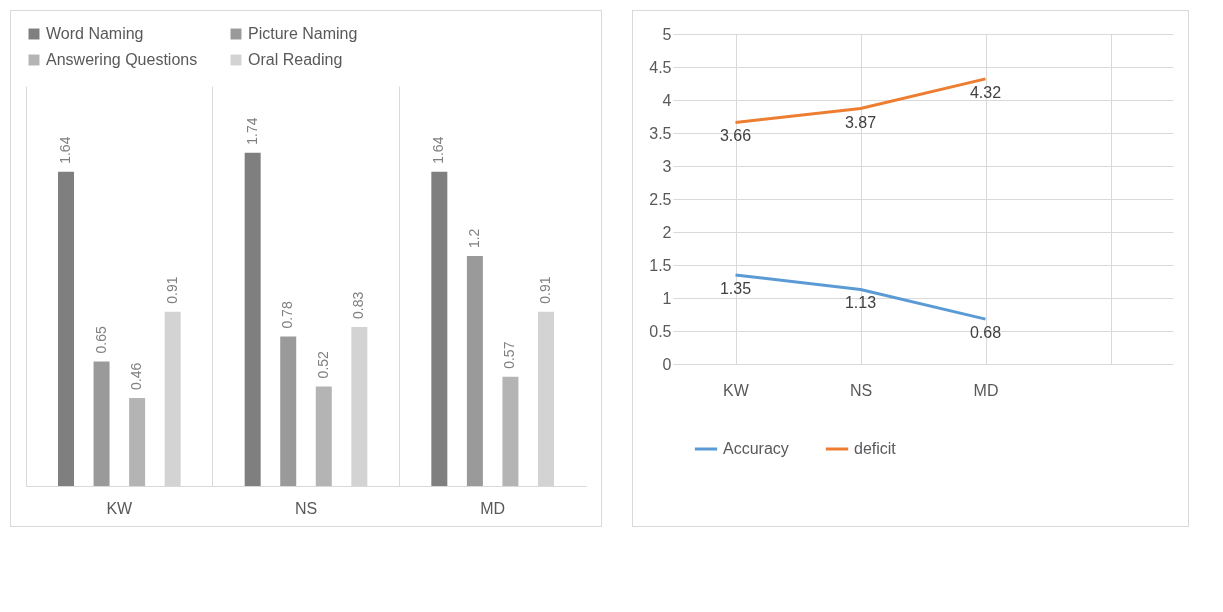  Describe the element at coordinates (251, 131) in the screenshot. I see `data-label: 1.74` at that location.